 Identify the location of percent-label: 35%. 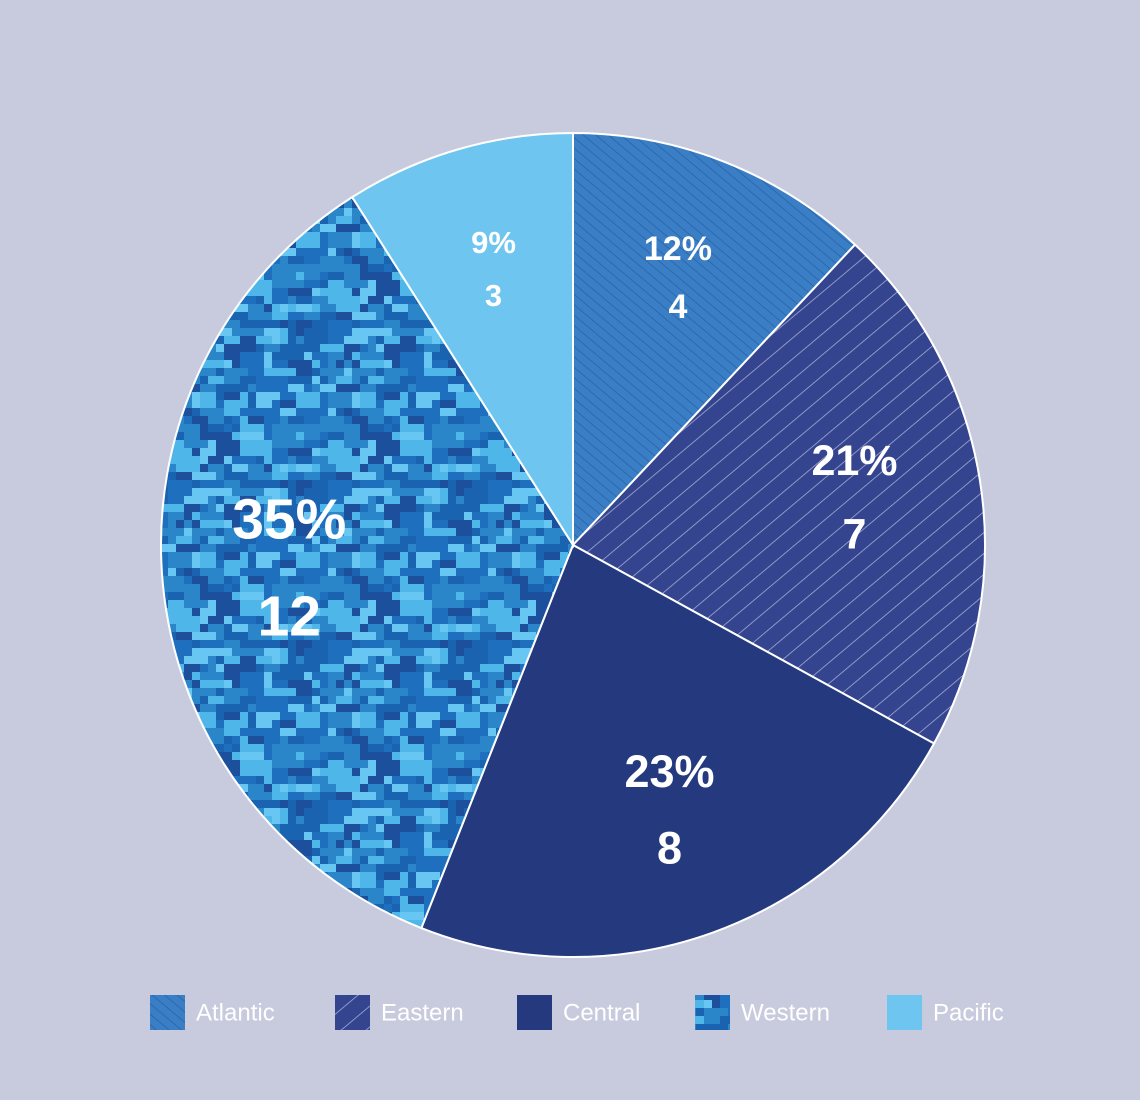
(289, 519).